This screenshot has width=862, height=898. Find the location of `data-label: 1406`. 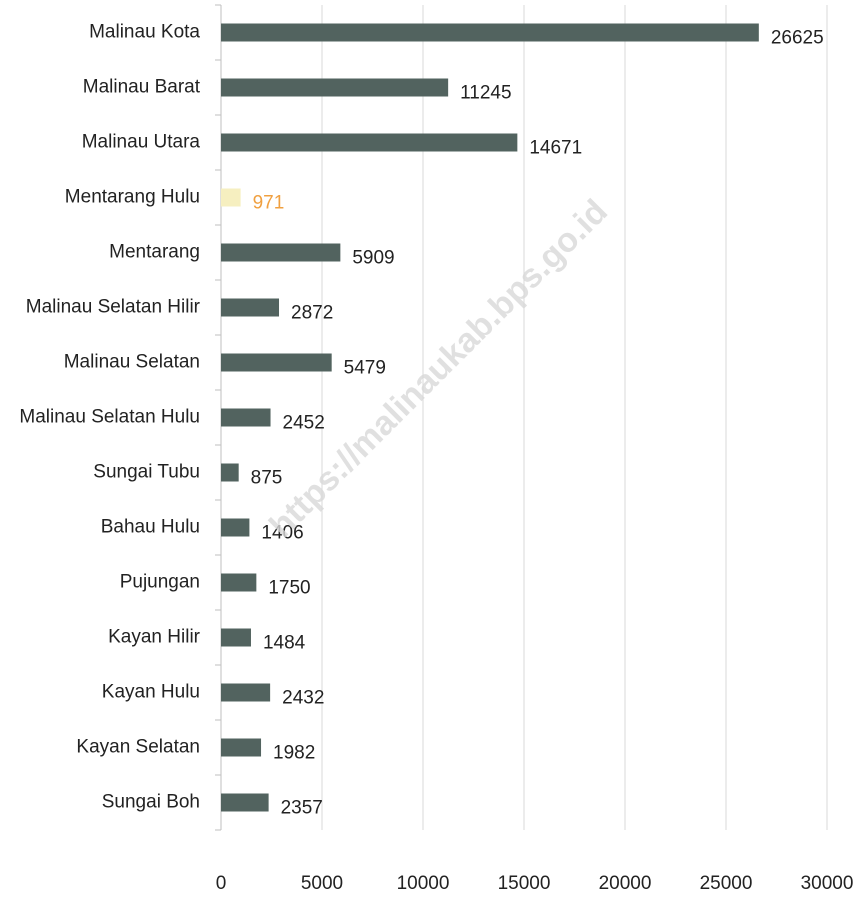

data-label: 1406 is located at coordinates (282, 533).